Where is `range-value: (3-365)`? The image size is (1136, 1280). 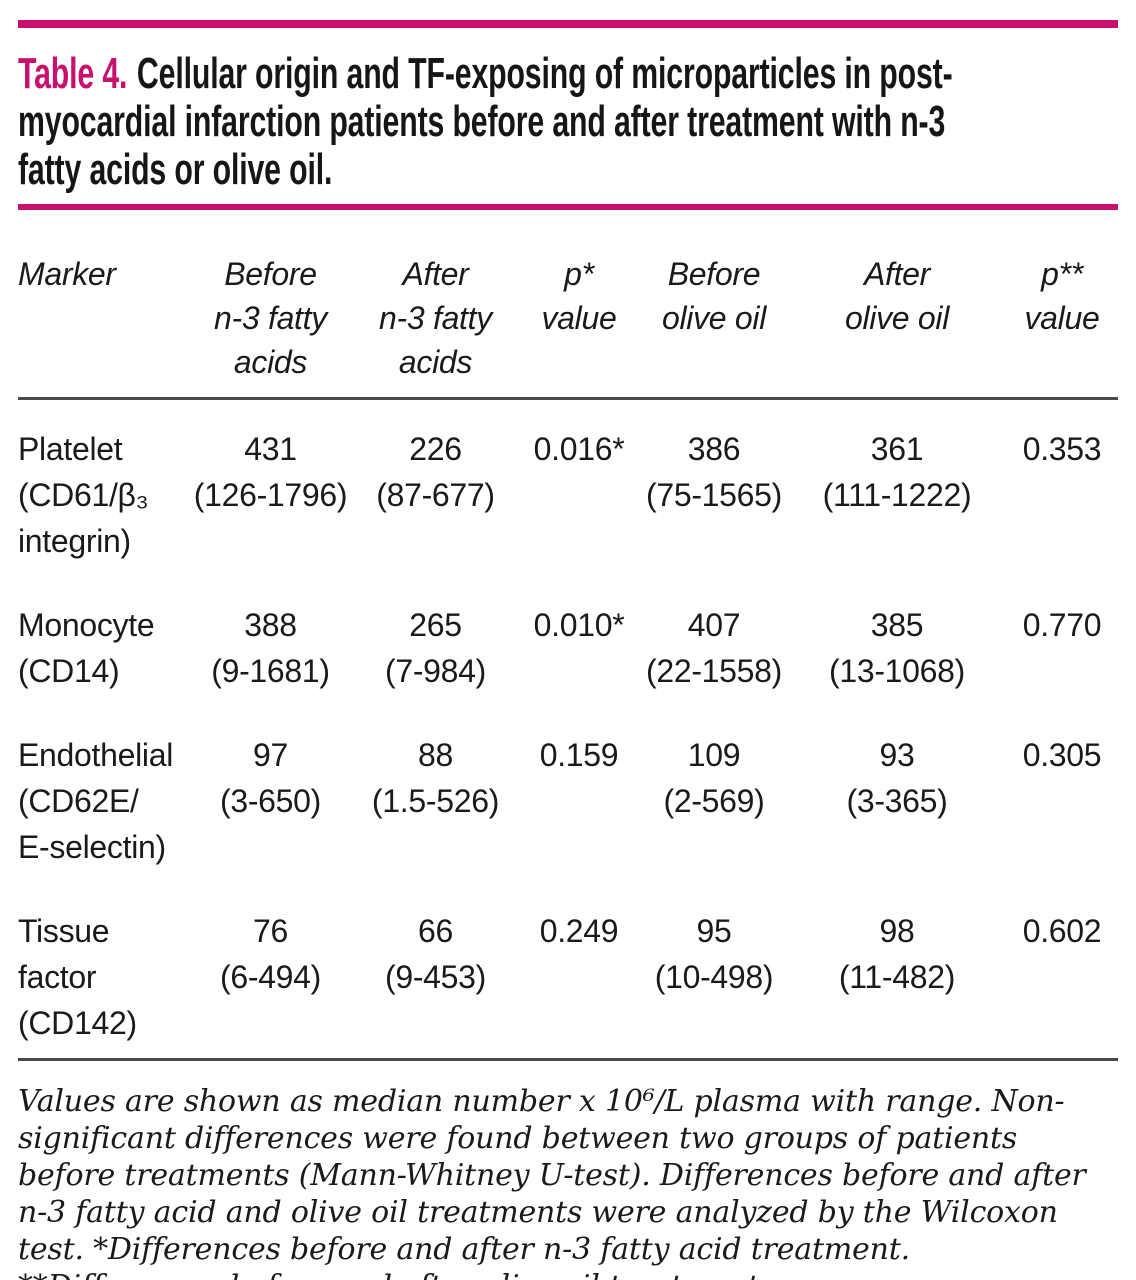 range-value: (3-365) is located at coordinates (897, 801).